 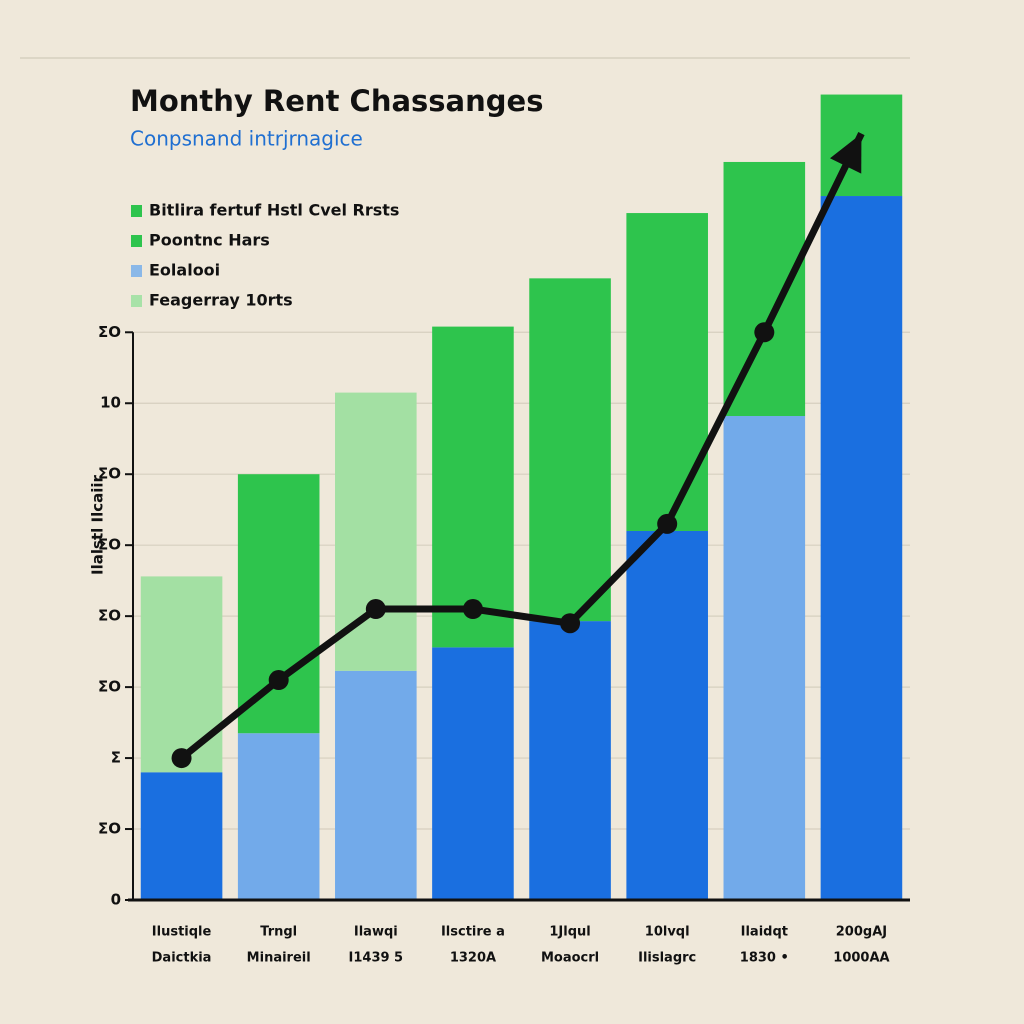 What do you see at coordinates (182, 932) in the screenshot?
I see `x-tick-label: Ilustiqle` at bounding box center [182, 932].